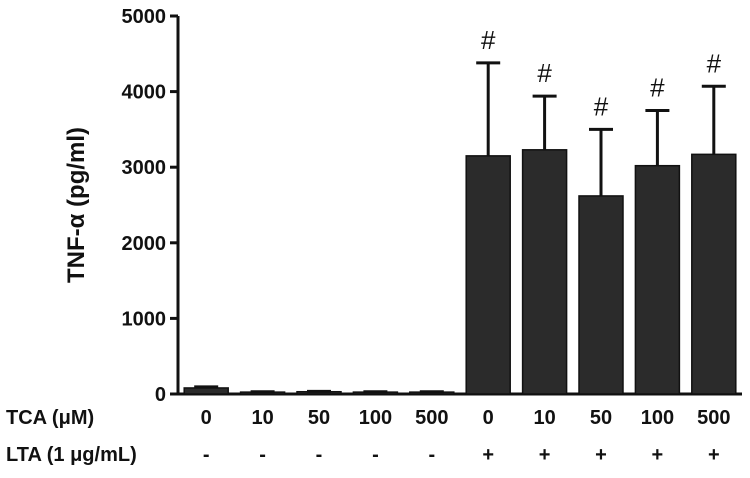 The height and width of the screenshot is (478, 750). Describe the element at coordinates (144, 93) in the screenshot. I see `y-tick-label: 4000` at that location.